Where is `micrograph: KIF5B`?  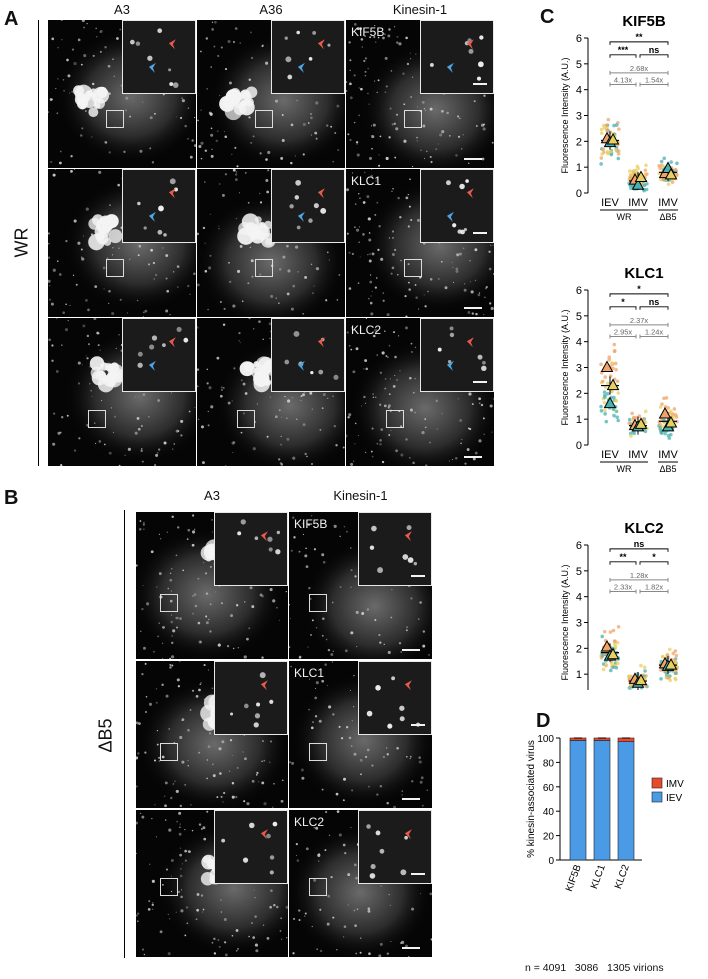 micrograph: KIF5B is located at coordinates (420, 94).